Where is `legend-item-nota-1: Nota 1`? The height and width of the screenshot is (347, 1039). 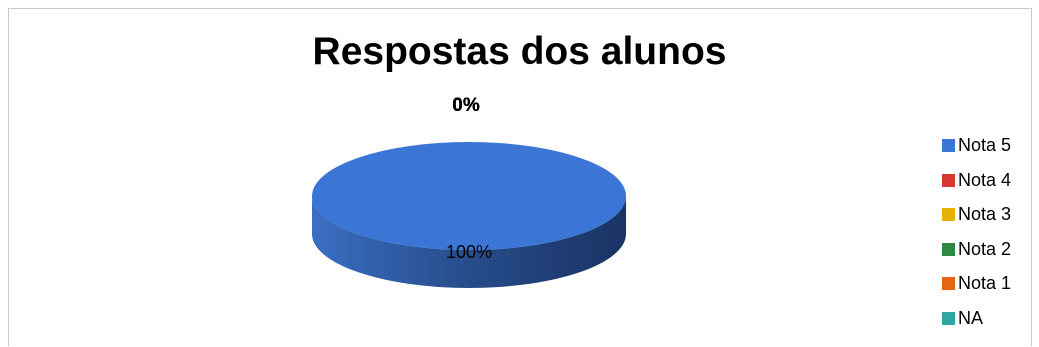
legend-item-nota-1: Nota 1 is located at coordinates (976, 290).